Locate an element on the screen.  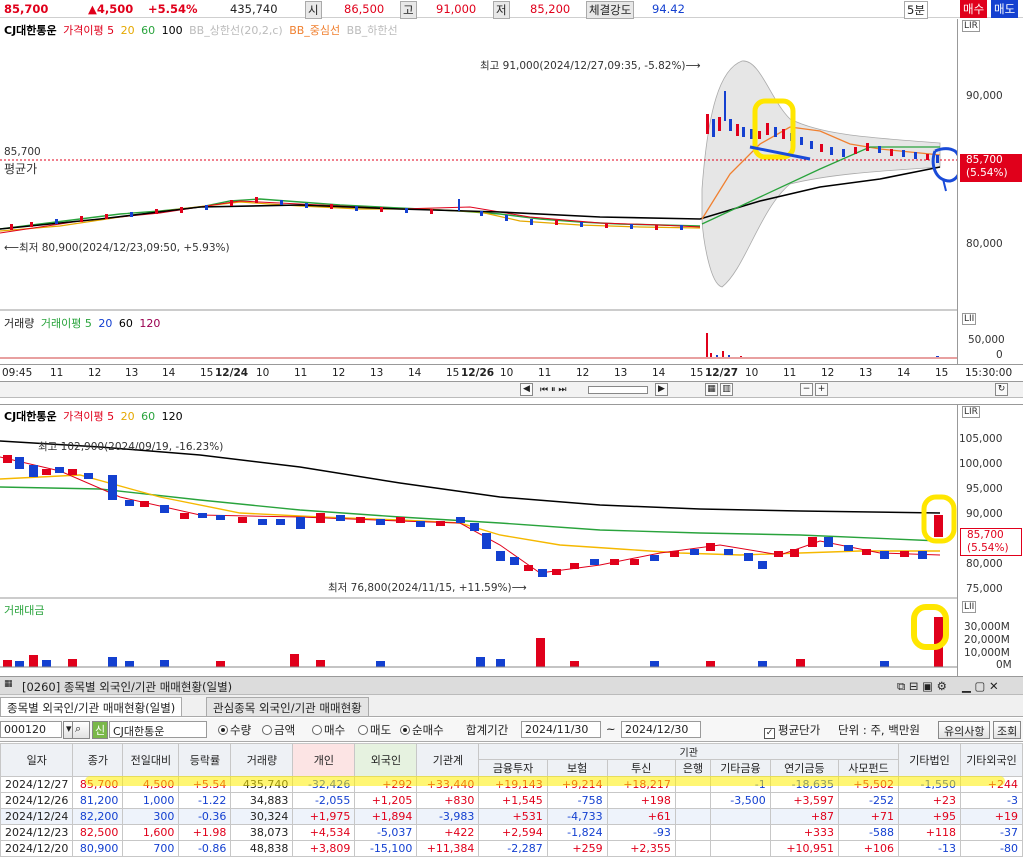
legend-ma5: 가격이평 5 is located at coordinates (89, 30).